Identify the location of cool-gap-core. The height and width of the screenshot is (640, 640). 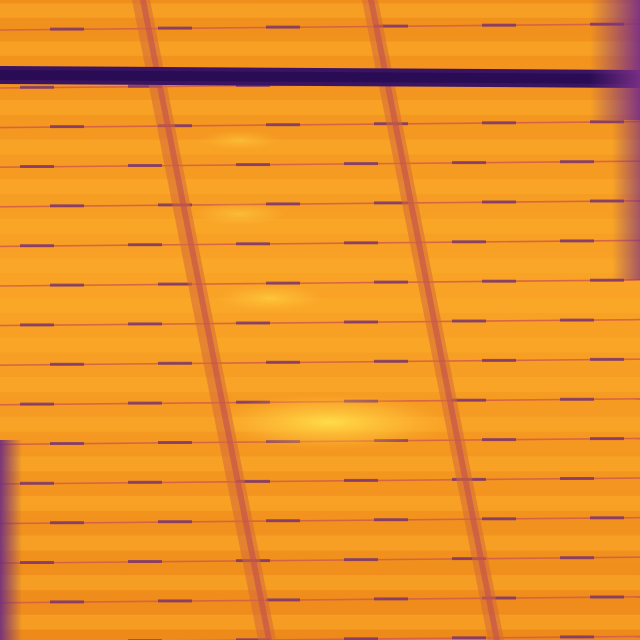
(320, 77).